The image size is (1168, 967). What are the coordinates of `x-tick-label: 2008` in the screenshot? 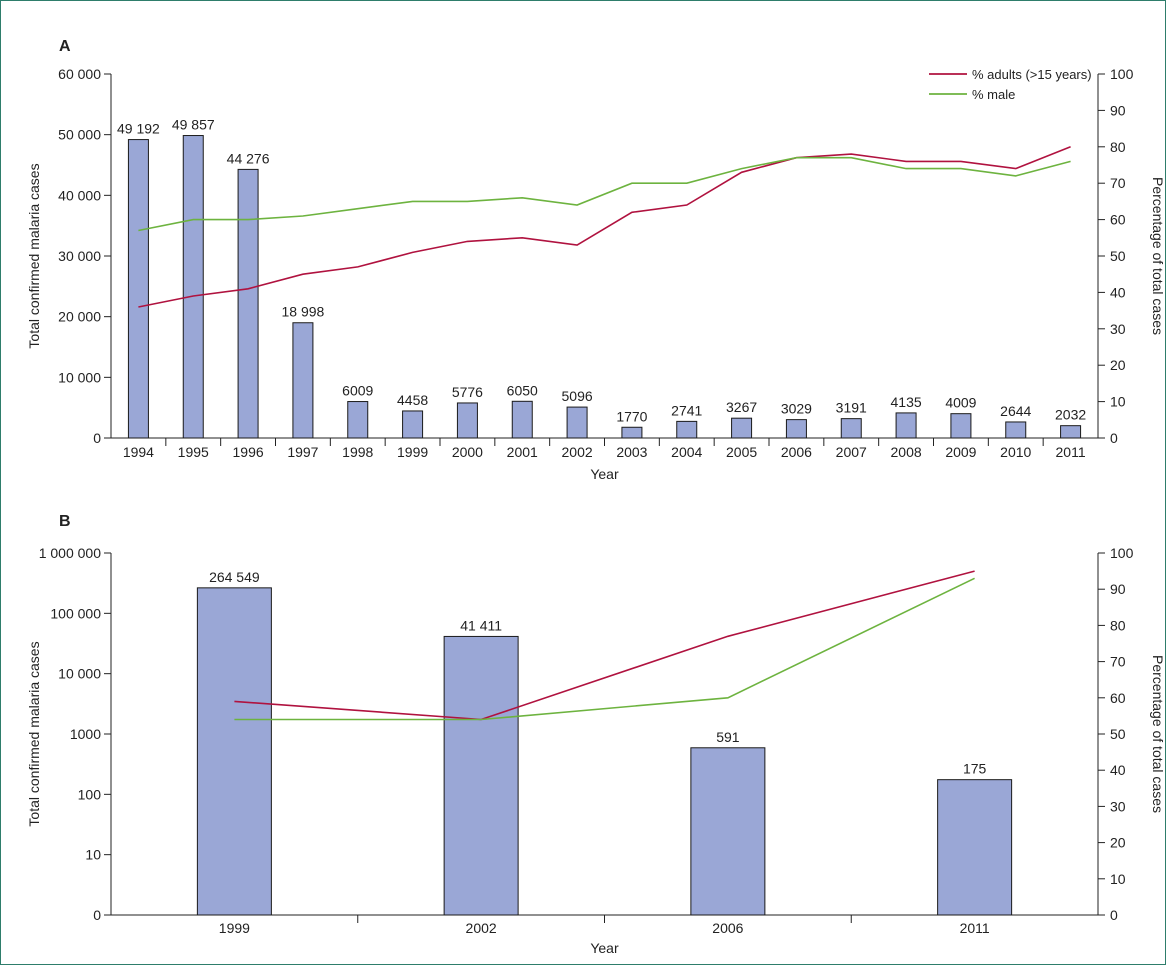 It's located at (906, 452).